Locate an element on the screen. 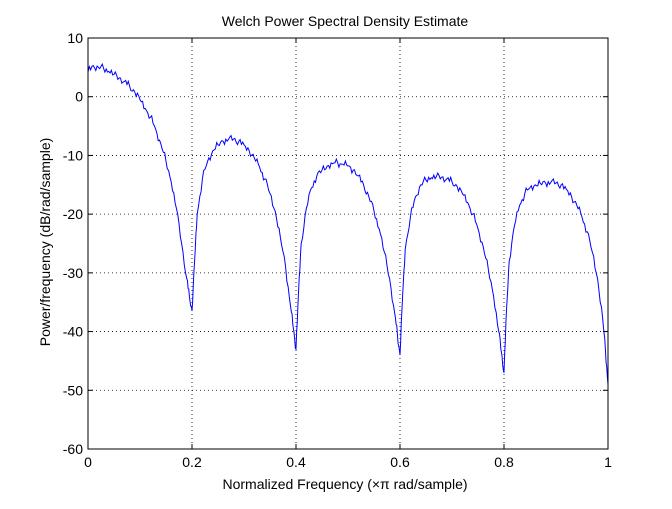  x-tick-label: 0.6 is located at coordinates (400, 462).